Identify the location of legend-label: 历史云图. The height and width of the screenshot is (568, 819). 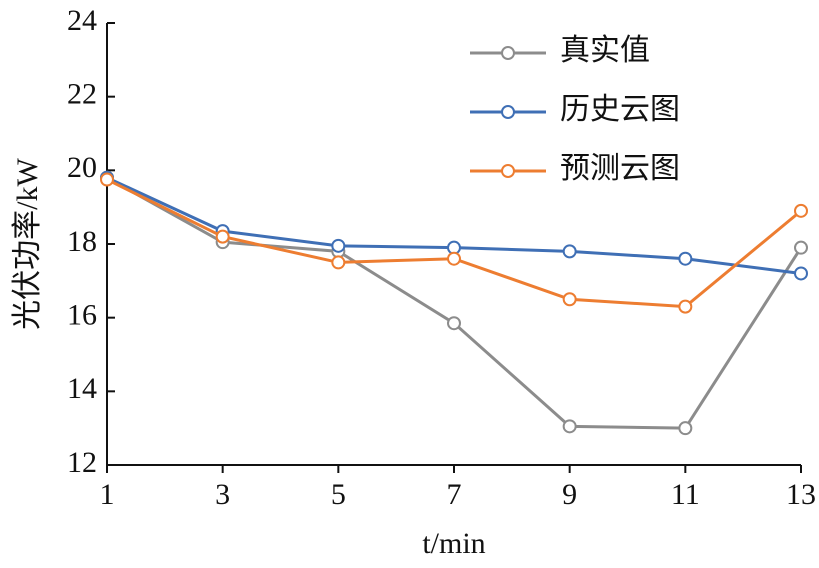
(620, 109).